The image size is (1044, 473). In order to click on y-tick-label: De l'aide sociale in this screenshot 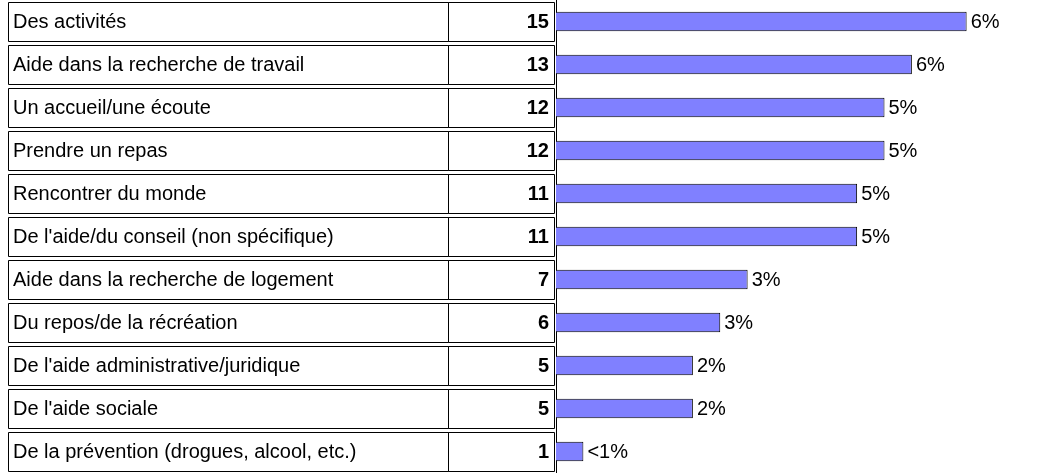, I will do `click(86, 408)`.